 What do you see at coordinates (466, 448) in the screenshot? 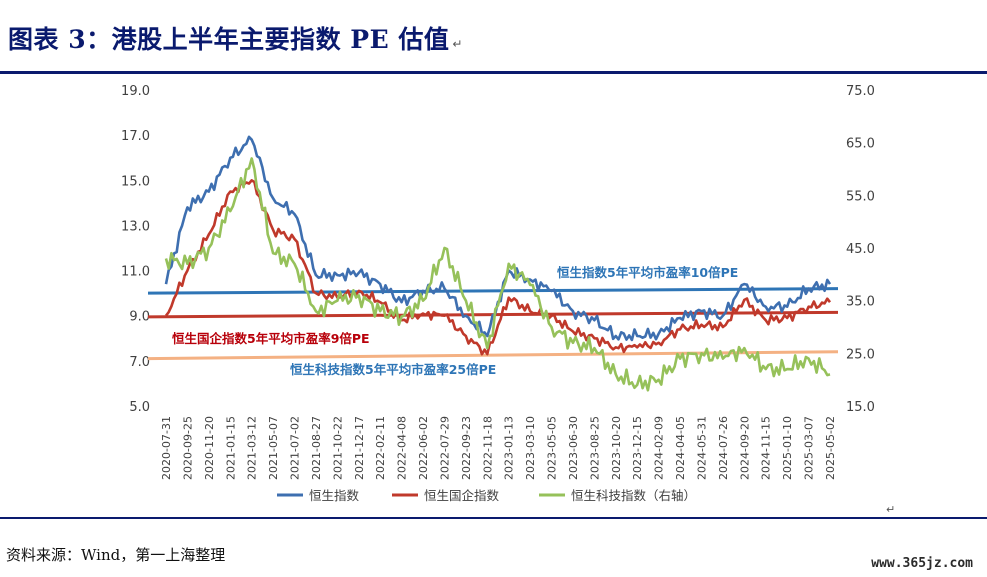
I see `x-axis-tick-label: 2022-09-23` at bounding box center [466, 448].